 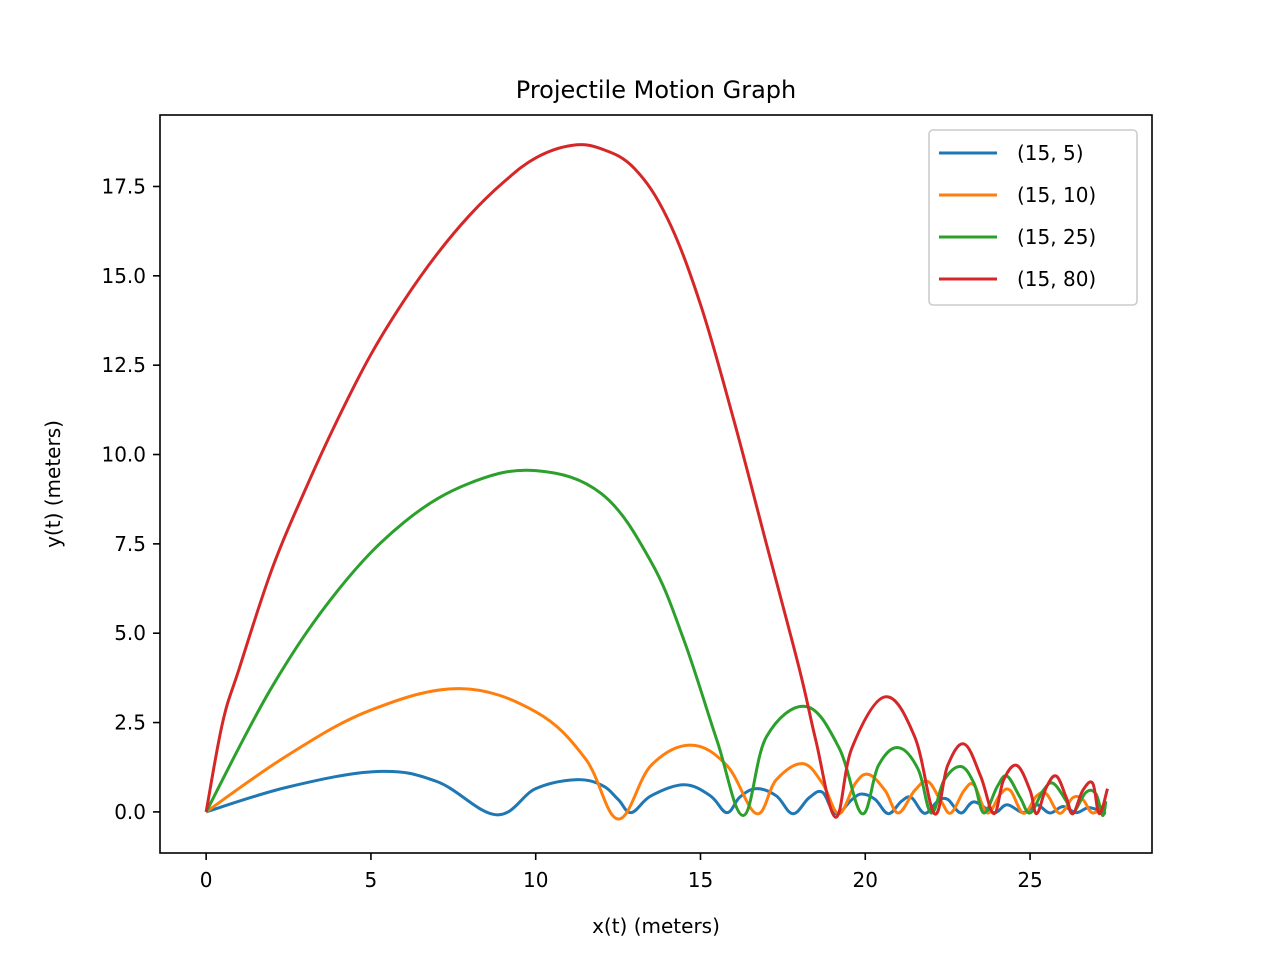 What do you see at coordinates (621, 872) in the screenshot?
I see `x-axis: 0 5 10 15 20 25` at bounding box center [621, 872].